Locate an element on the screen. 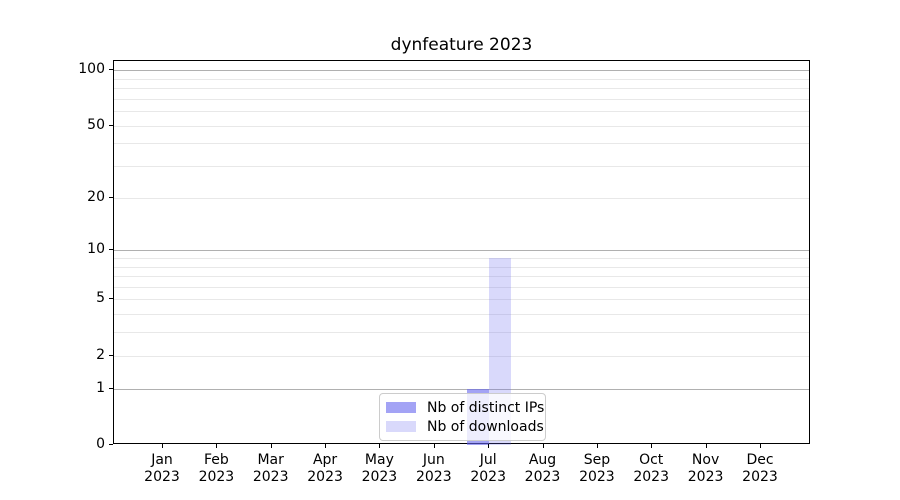  x-tick-month: Nov is located at coordinates (705, 460).